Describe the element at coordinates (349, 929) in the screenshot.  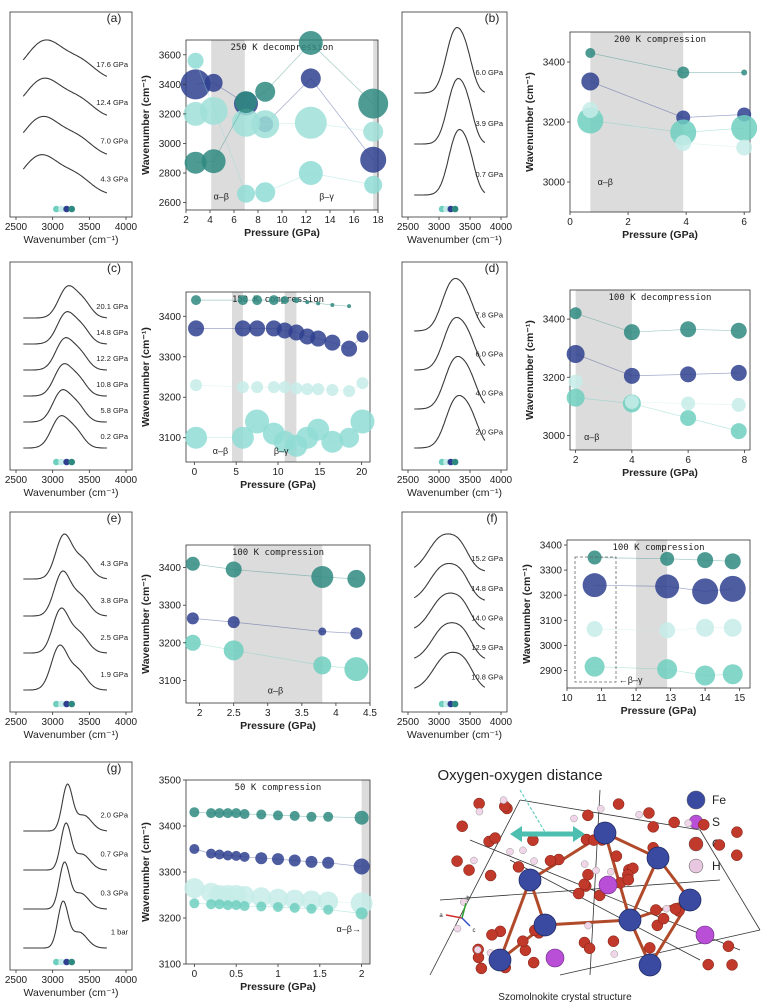
I see `phase-annotation: α–β→` at that location.